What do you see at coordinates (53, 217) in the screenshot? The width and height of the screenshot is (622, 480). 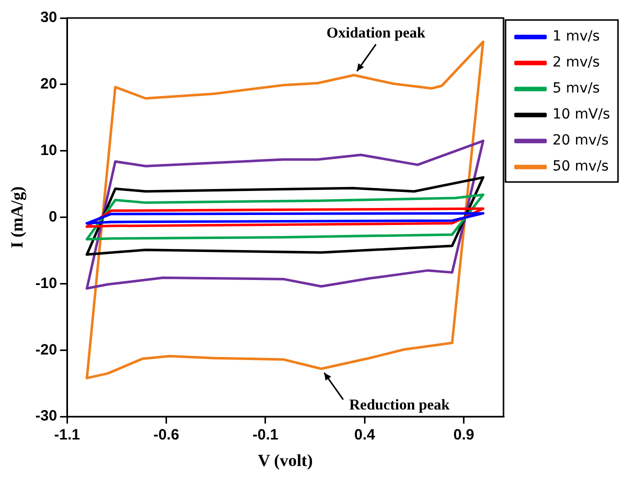 I see `y-tick-label: 0` at bounding box center [53, 217].